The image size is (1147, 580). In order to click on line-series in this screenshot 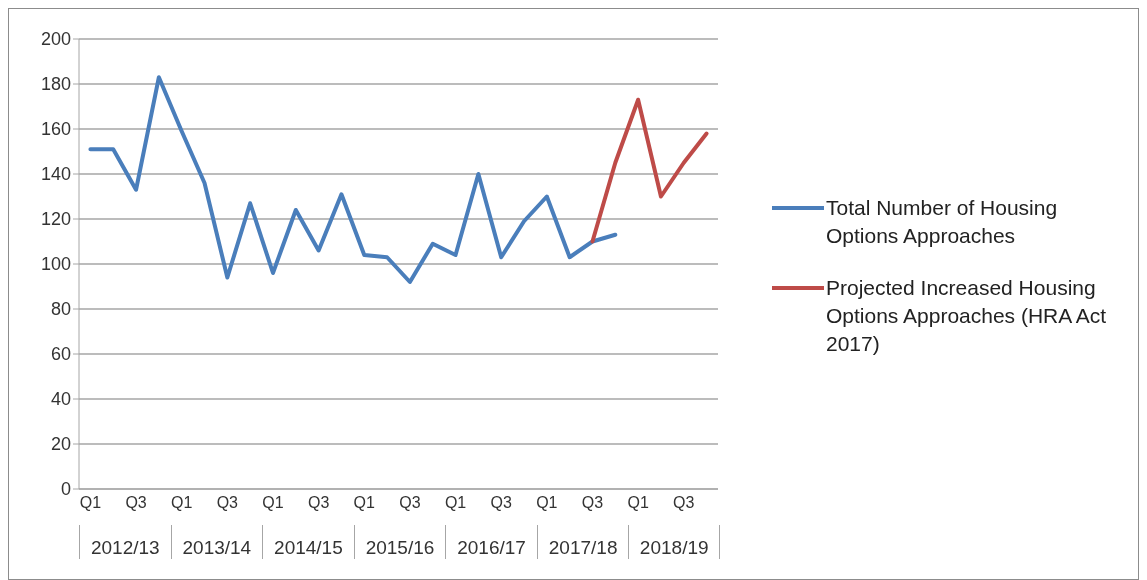, I will do `click(649, 170)`.